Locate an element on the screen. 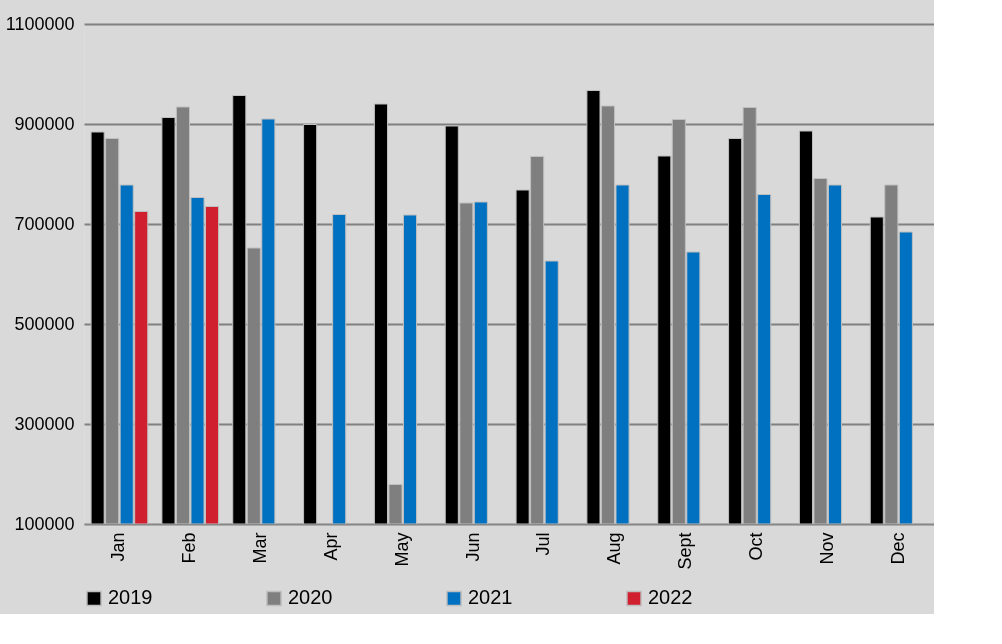 Image resolution: width=1002 pixels, height=644 pixels. x-tick-label: Mar is located at coordinates (260, 548).